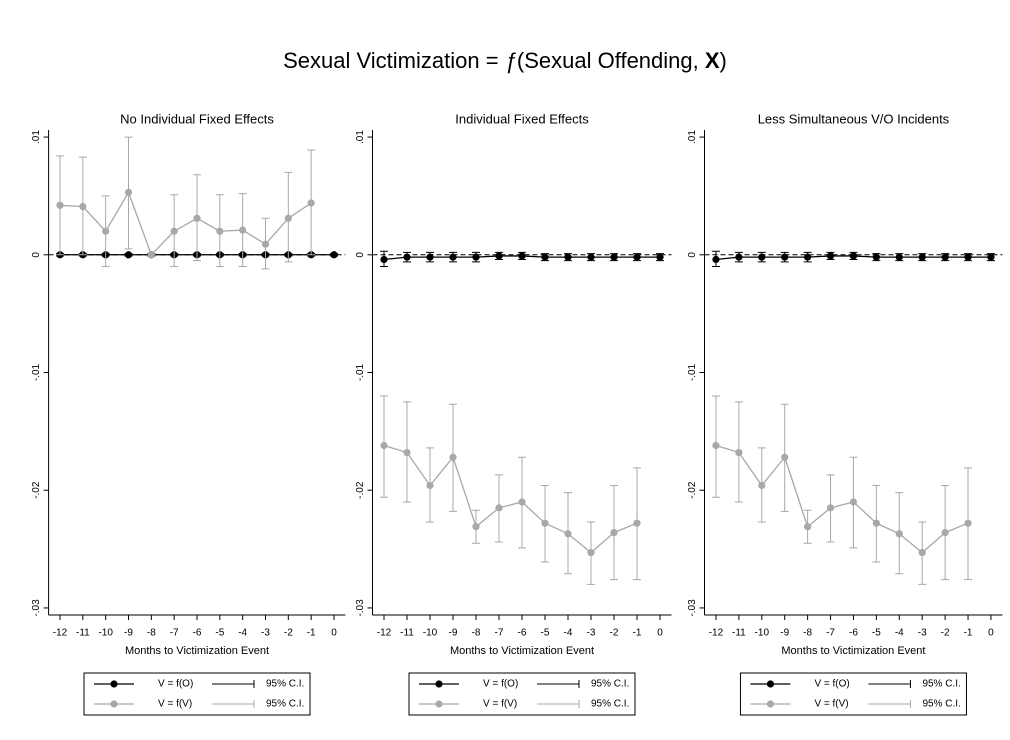 This screenshot has height=740, width=1010. Describe the element at coordinates (611, 60) in the screenshot. I see `title-part: (Sexual Offending,` at that location.